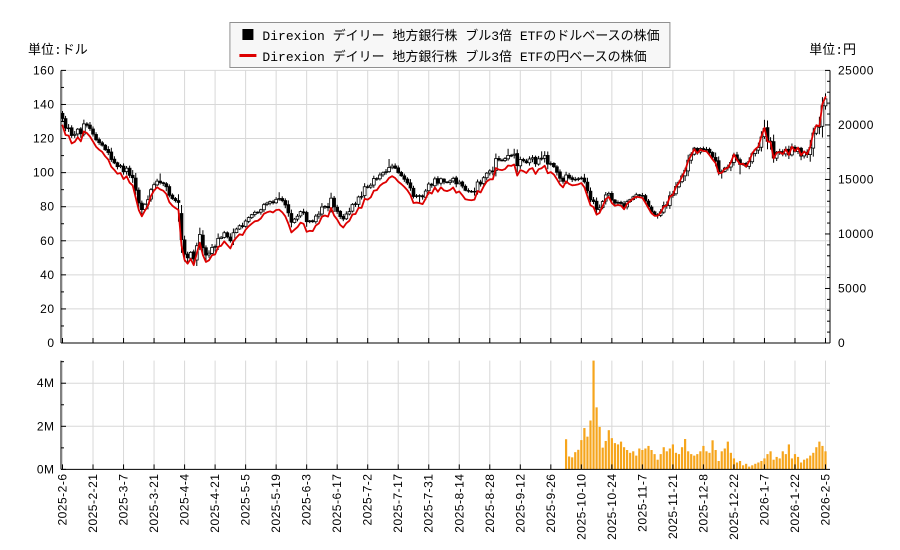  Describe the element at coordinates (398, 503) in the screenshot. I see `date-tick-label: 2025-7-17` at that location.